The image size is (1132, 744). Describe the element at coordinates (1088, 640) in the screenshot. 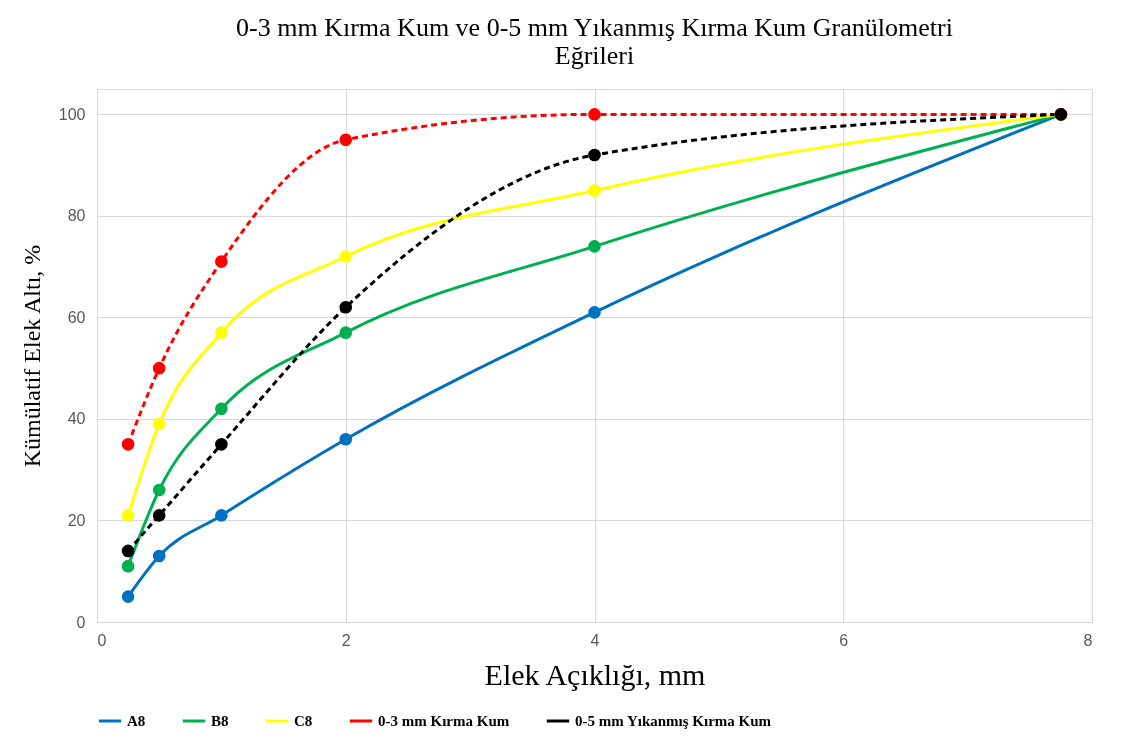

I see `x-tick-label: 8` at that location.